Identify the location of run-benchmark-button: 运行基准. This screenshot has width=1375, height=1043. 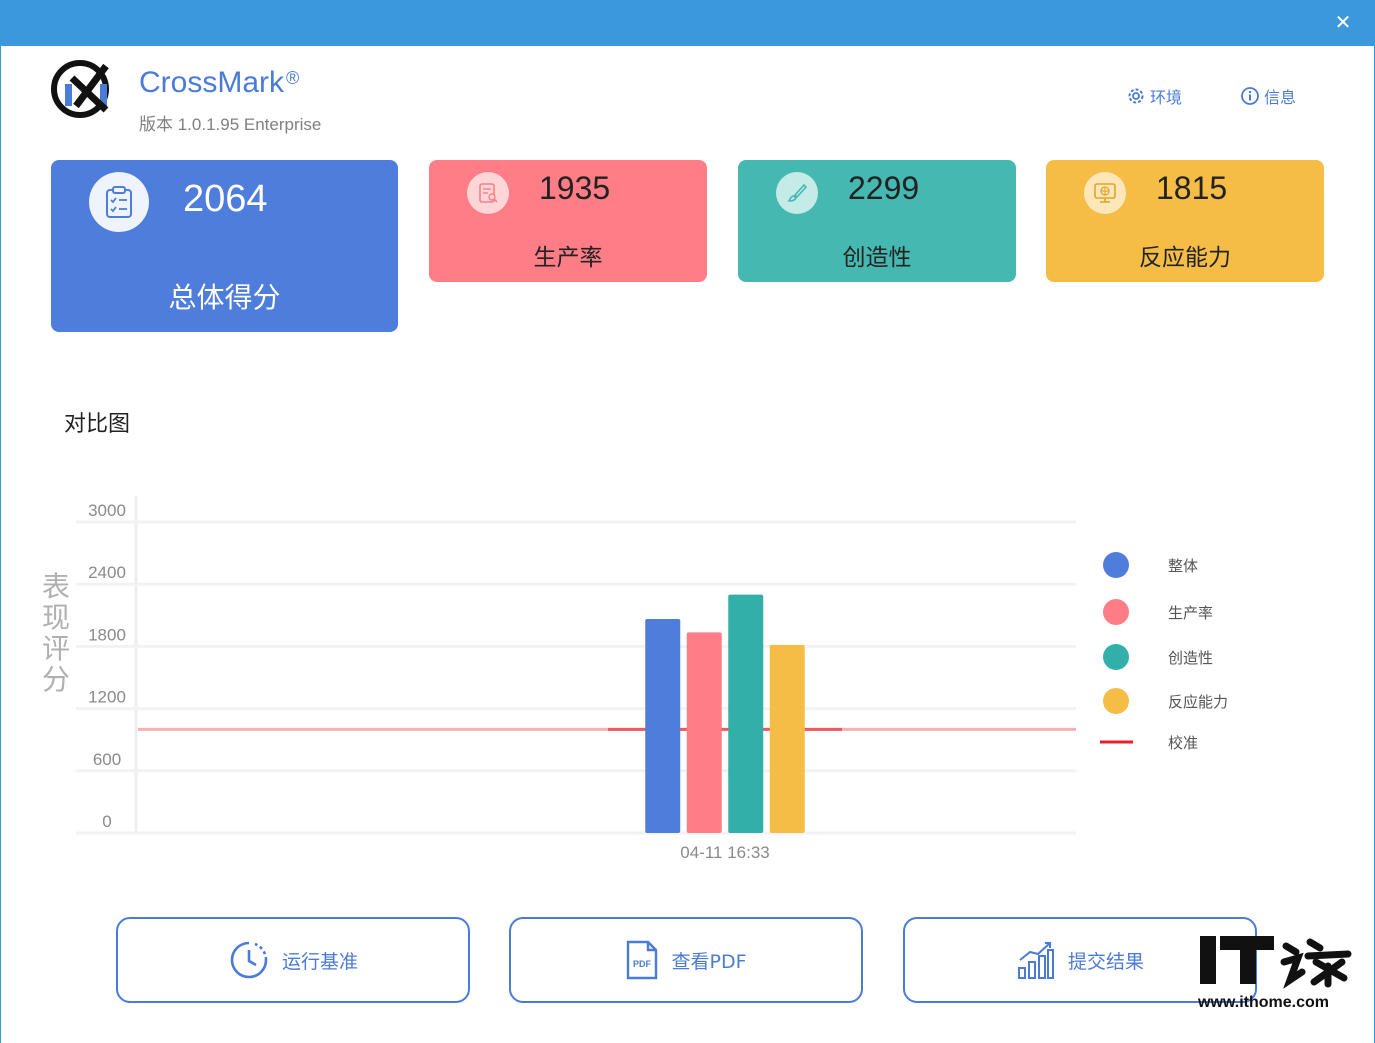
(293, 960).